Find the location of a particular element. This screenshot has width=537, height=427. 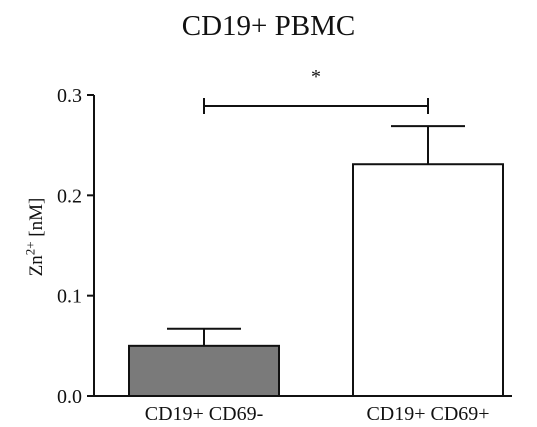

bar is located at coordinates (204, 371).